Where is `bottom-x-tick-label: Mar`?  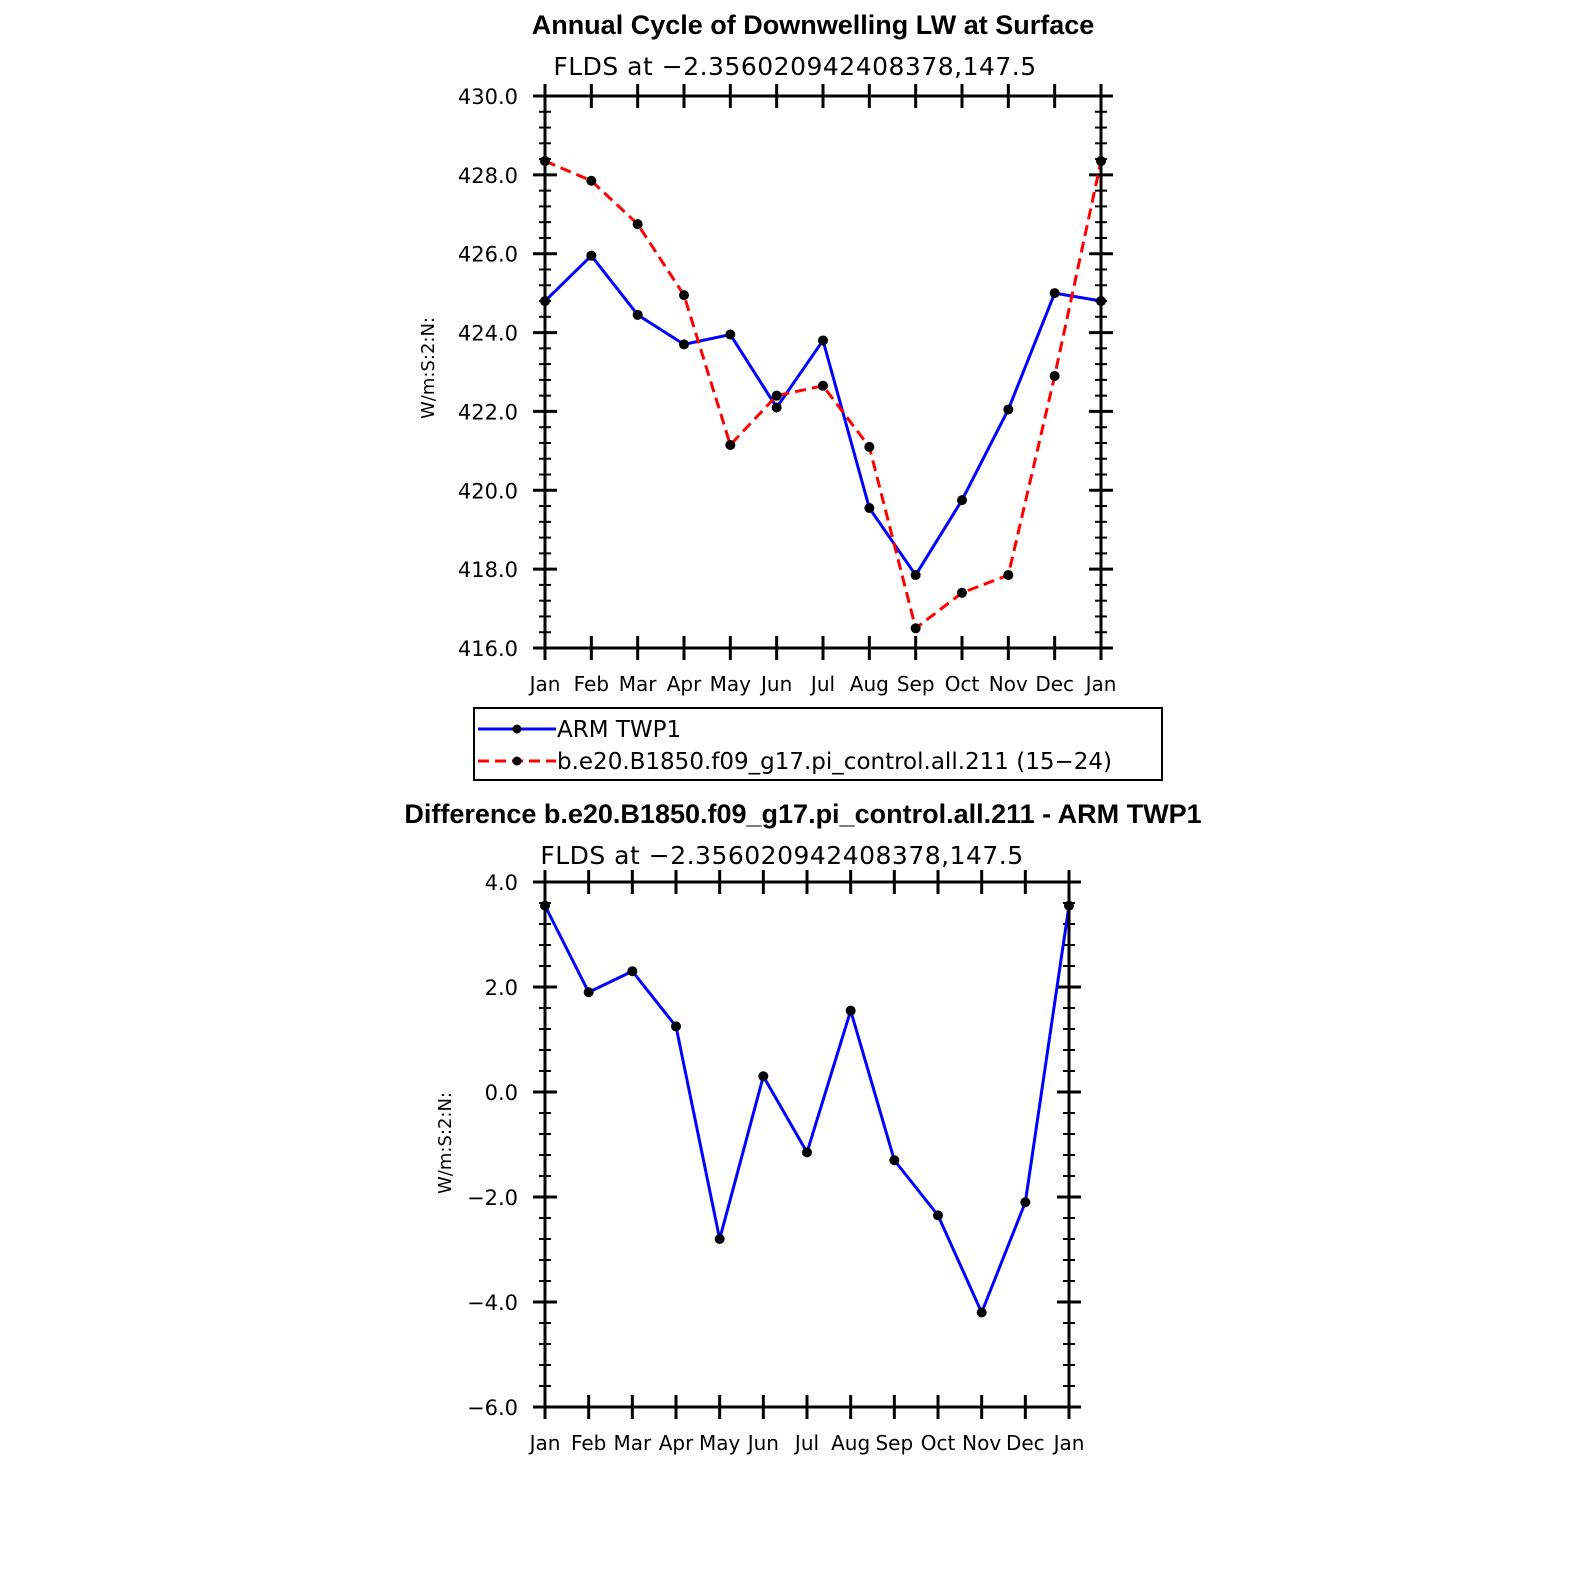
bottom-x-tick-label: Mar is located at coordinates (632, 1443).